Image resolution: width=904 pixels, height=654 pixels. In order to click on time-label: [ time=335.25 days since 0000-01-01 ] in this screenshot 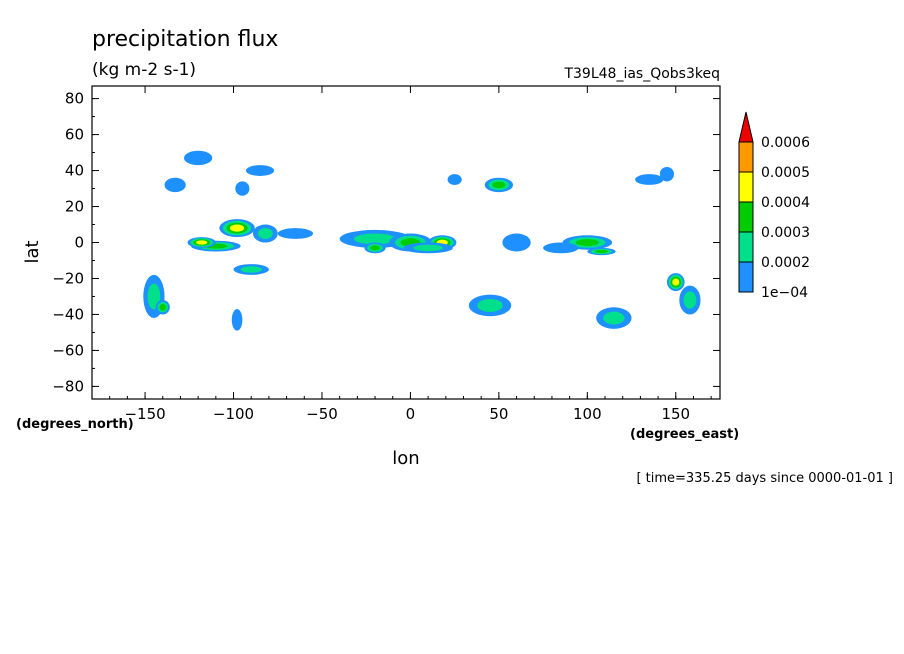, I will do `click(764, 478)`.